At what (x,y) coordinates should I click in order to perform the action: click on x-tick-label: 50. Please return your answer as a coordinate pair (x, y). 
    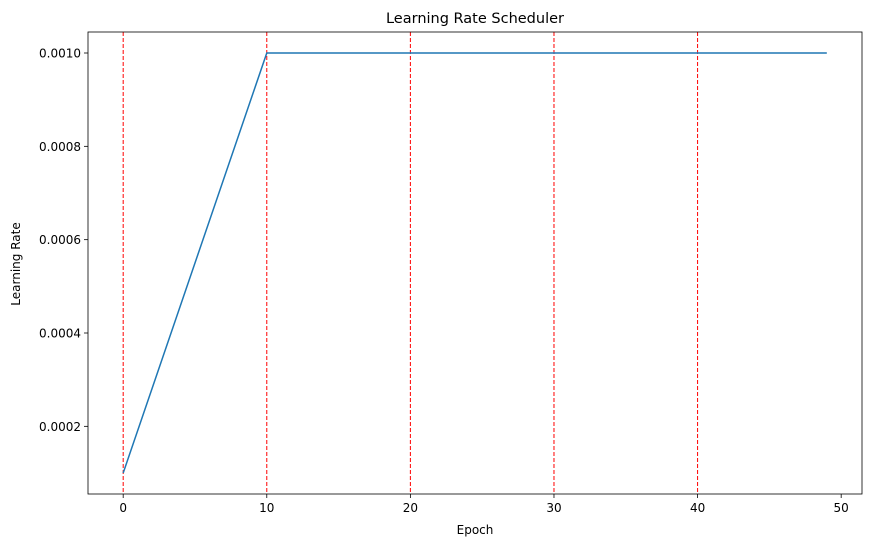
    Looking at the image, I should click on (841, 508).